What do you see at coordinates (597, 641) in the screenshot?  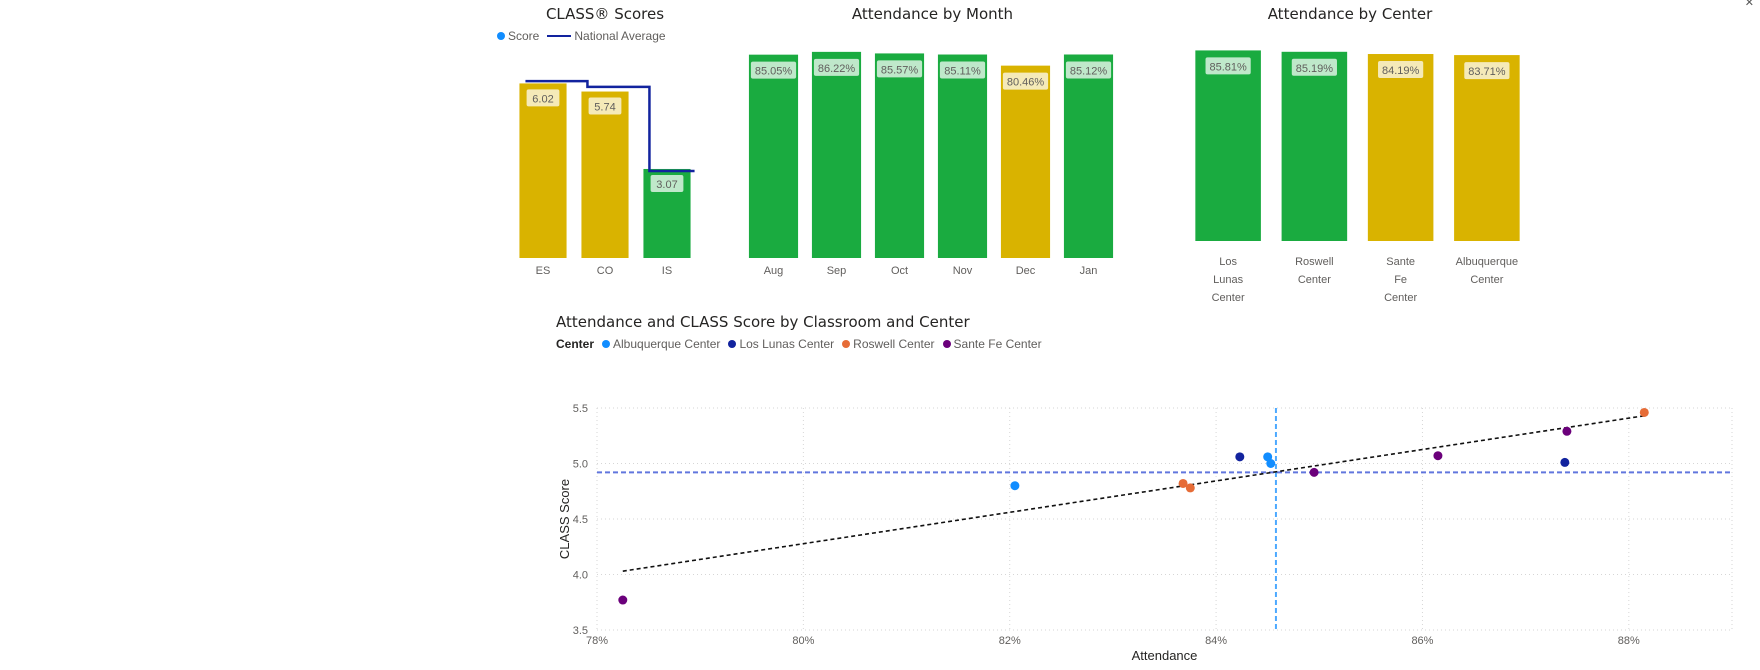 I see `x-tick-label: 78%` at bounding box center [597, 641].